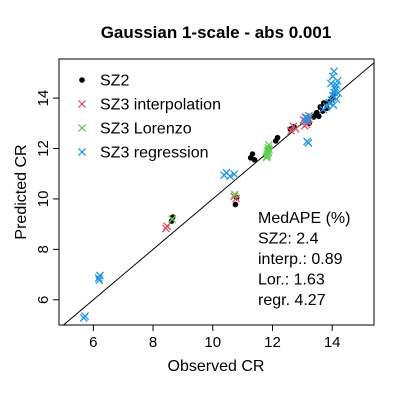  Describe the element at coordinates (43, 300) in the screenshot. I see `y-tick-label: 6` at that location.